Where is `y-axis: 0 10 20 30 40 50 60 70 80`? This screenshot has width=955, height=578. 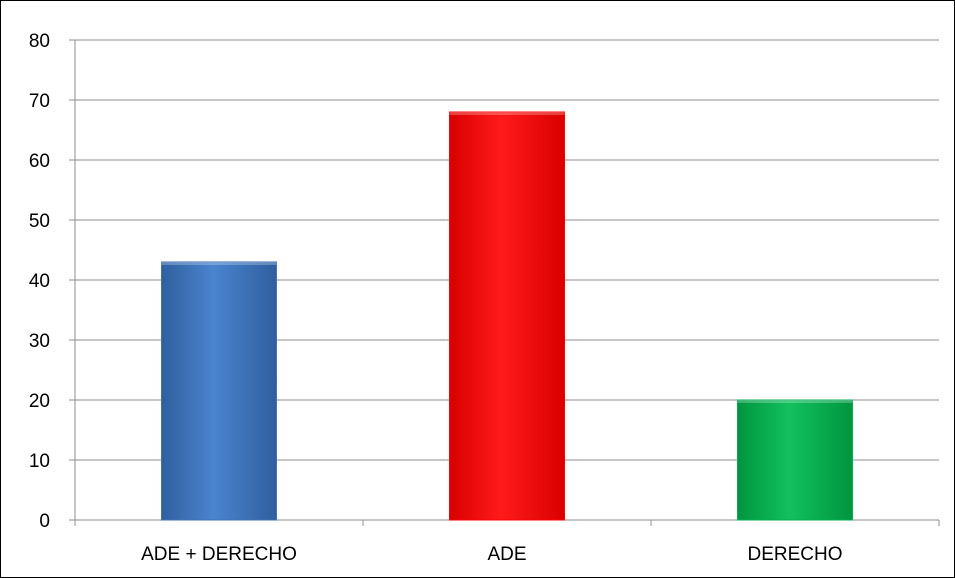
y-axis: 0 10 20 30 40 50 60 70 80 is located at coordinates (52, 281).